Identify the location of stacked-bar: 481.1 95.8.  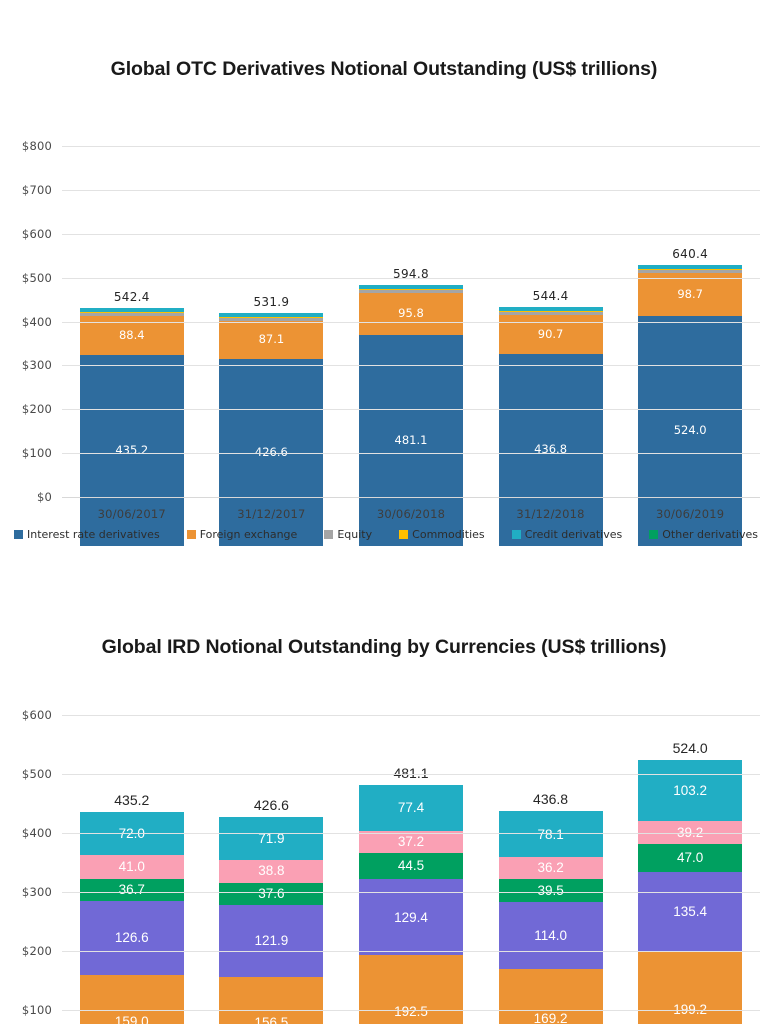
(410, 415).